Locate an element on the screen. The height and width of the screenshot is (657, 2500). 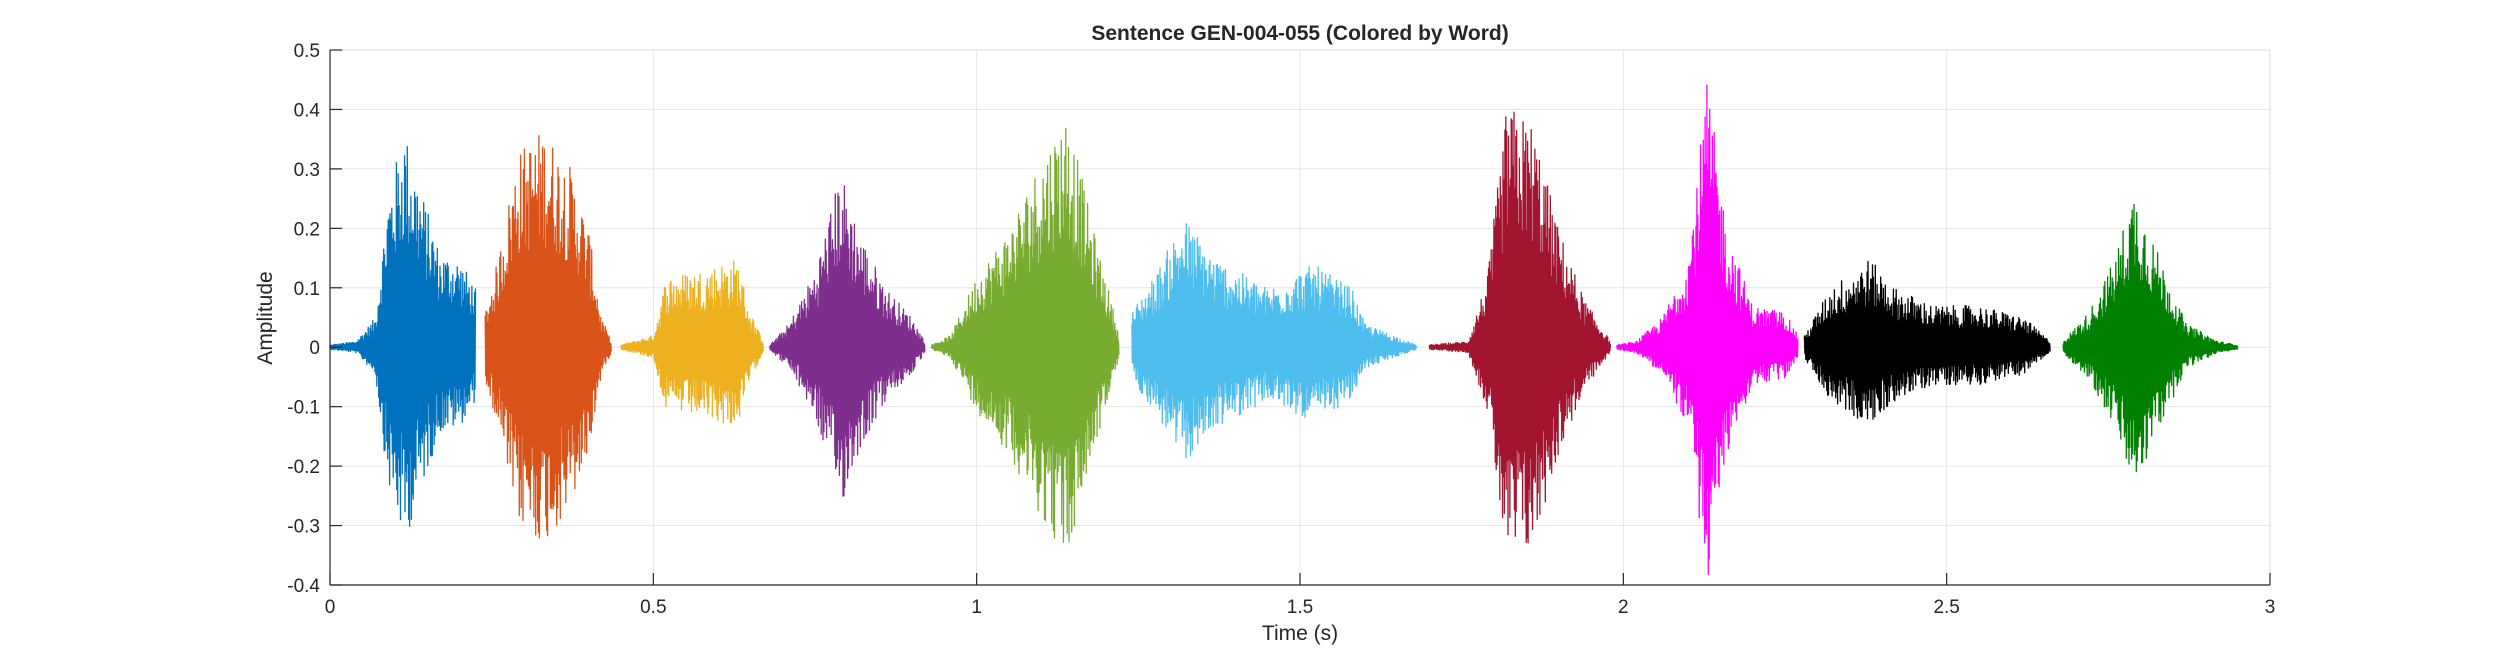
y-tick-label: 0.4 is located at coordinates (307, 110).